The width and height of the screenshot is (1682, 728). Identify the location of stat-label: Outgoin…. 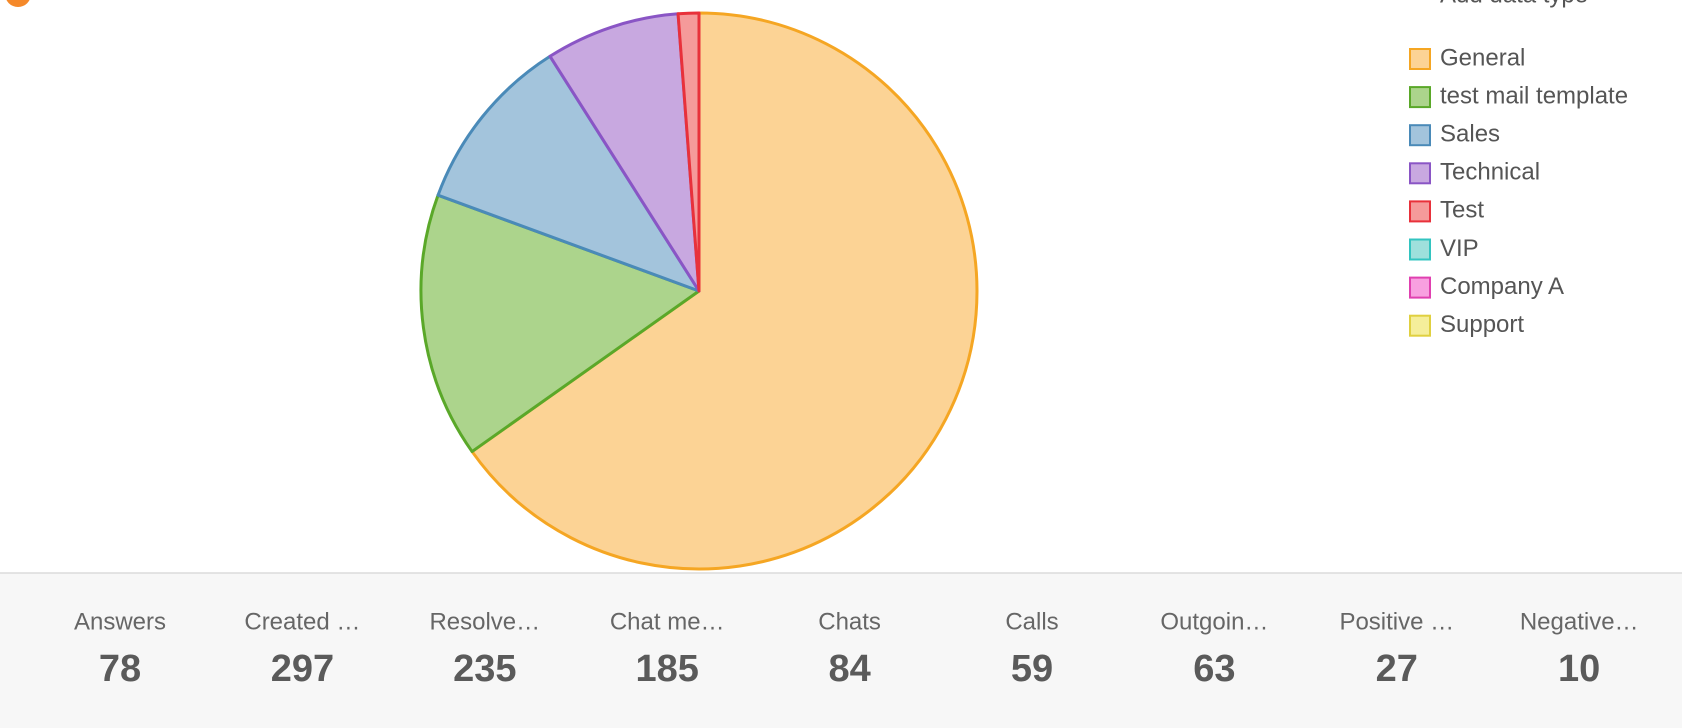
(1214, 621).